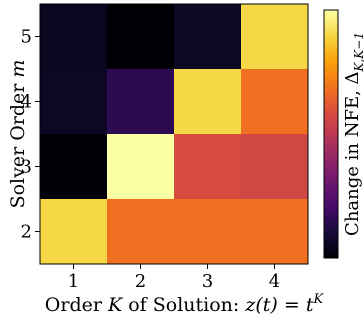 This screenshot has height=320, width=364. What do you see at coordinates (74, 232) in the screenshot?
I see `heatmap-cell-m2-k1` at bounding box center [74, 232].